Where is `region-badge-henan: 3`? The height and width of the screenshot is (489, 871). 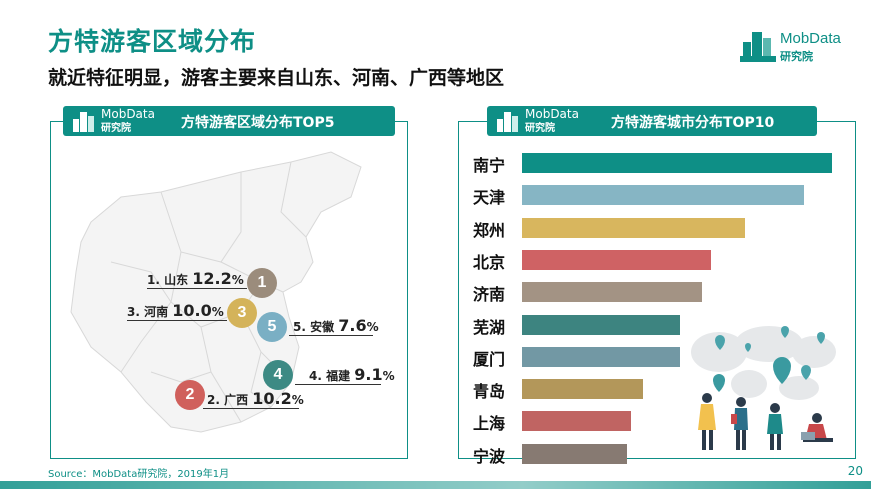
region-badge-henan: 3 is located at coordinates (242, 313).